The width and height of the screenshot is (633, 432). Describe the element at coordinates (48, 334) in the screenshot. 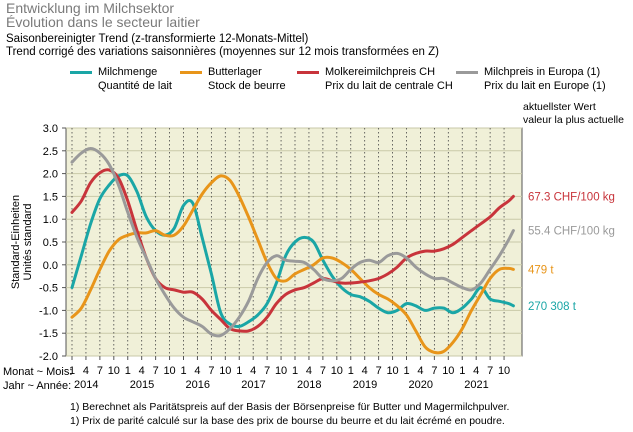

I see `y-tick-label: -1.5` at that location.